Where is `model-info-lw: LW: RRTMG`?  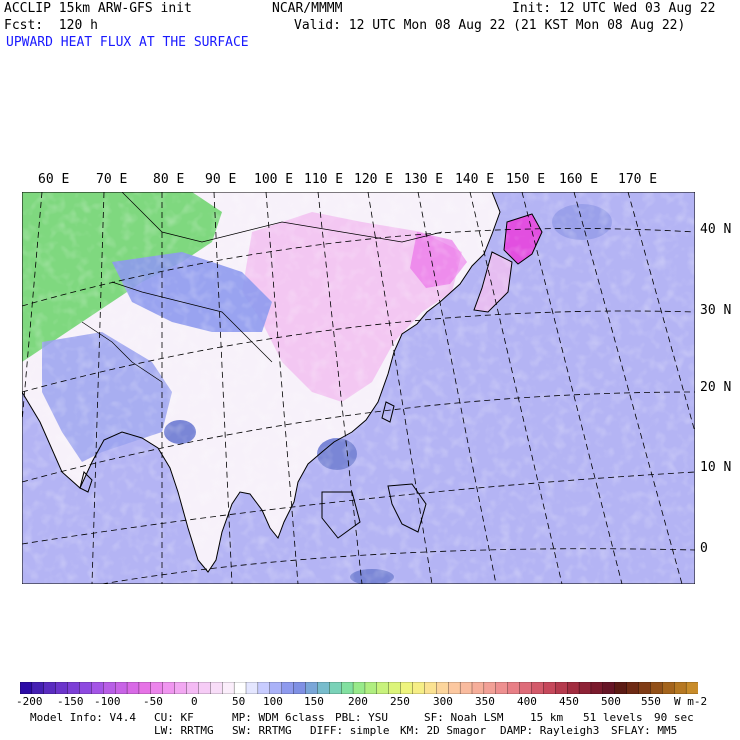
model-info-lw: LW: RRTMG is located at coordinates (184, 730).